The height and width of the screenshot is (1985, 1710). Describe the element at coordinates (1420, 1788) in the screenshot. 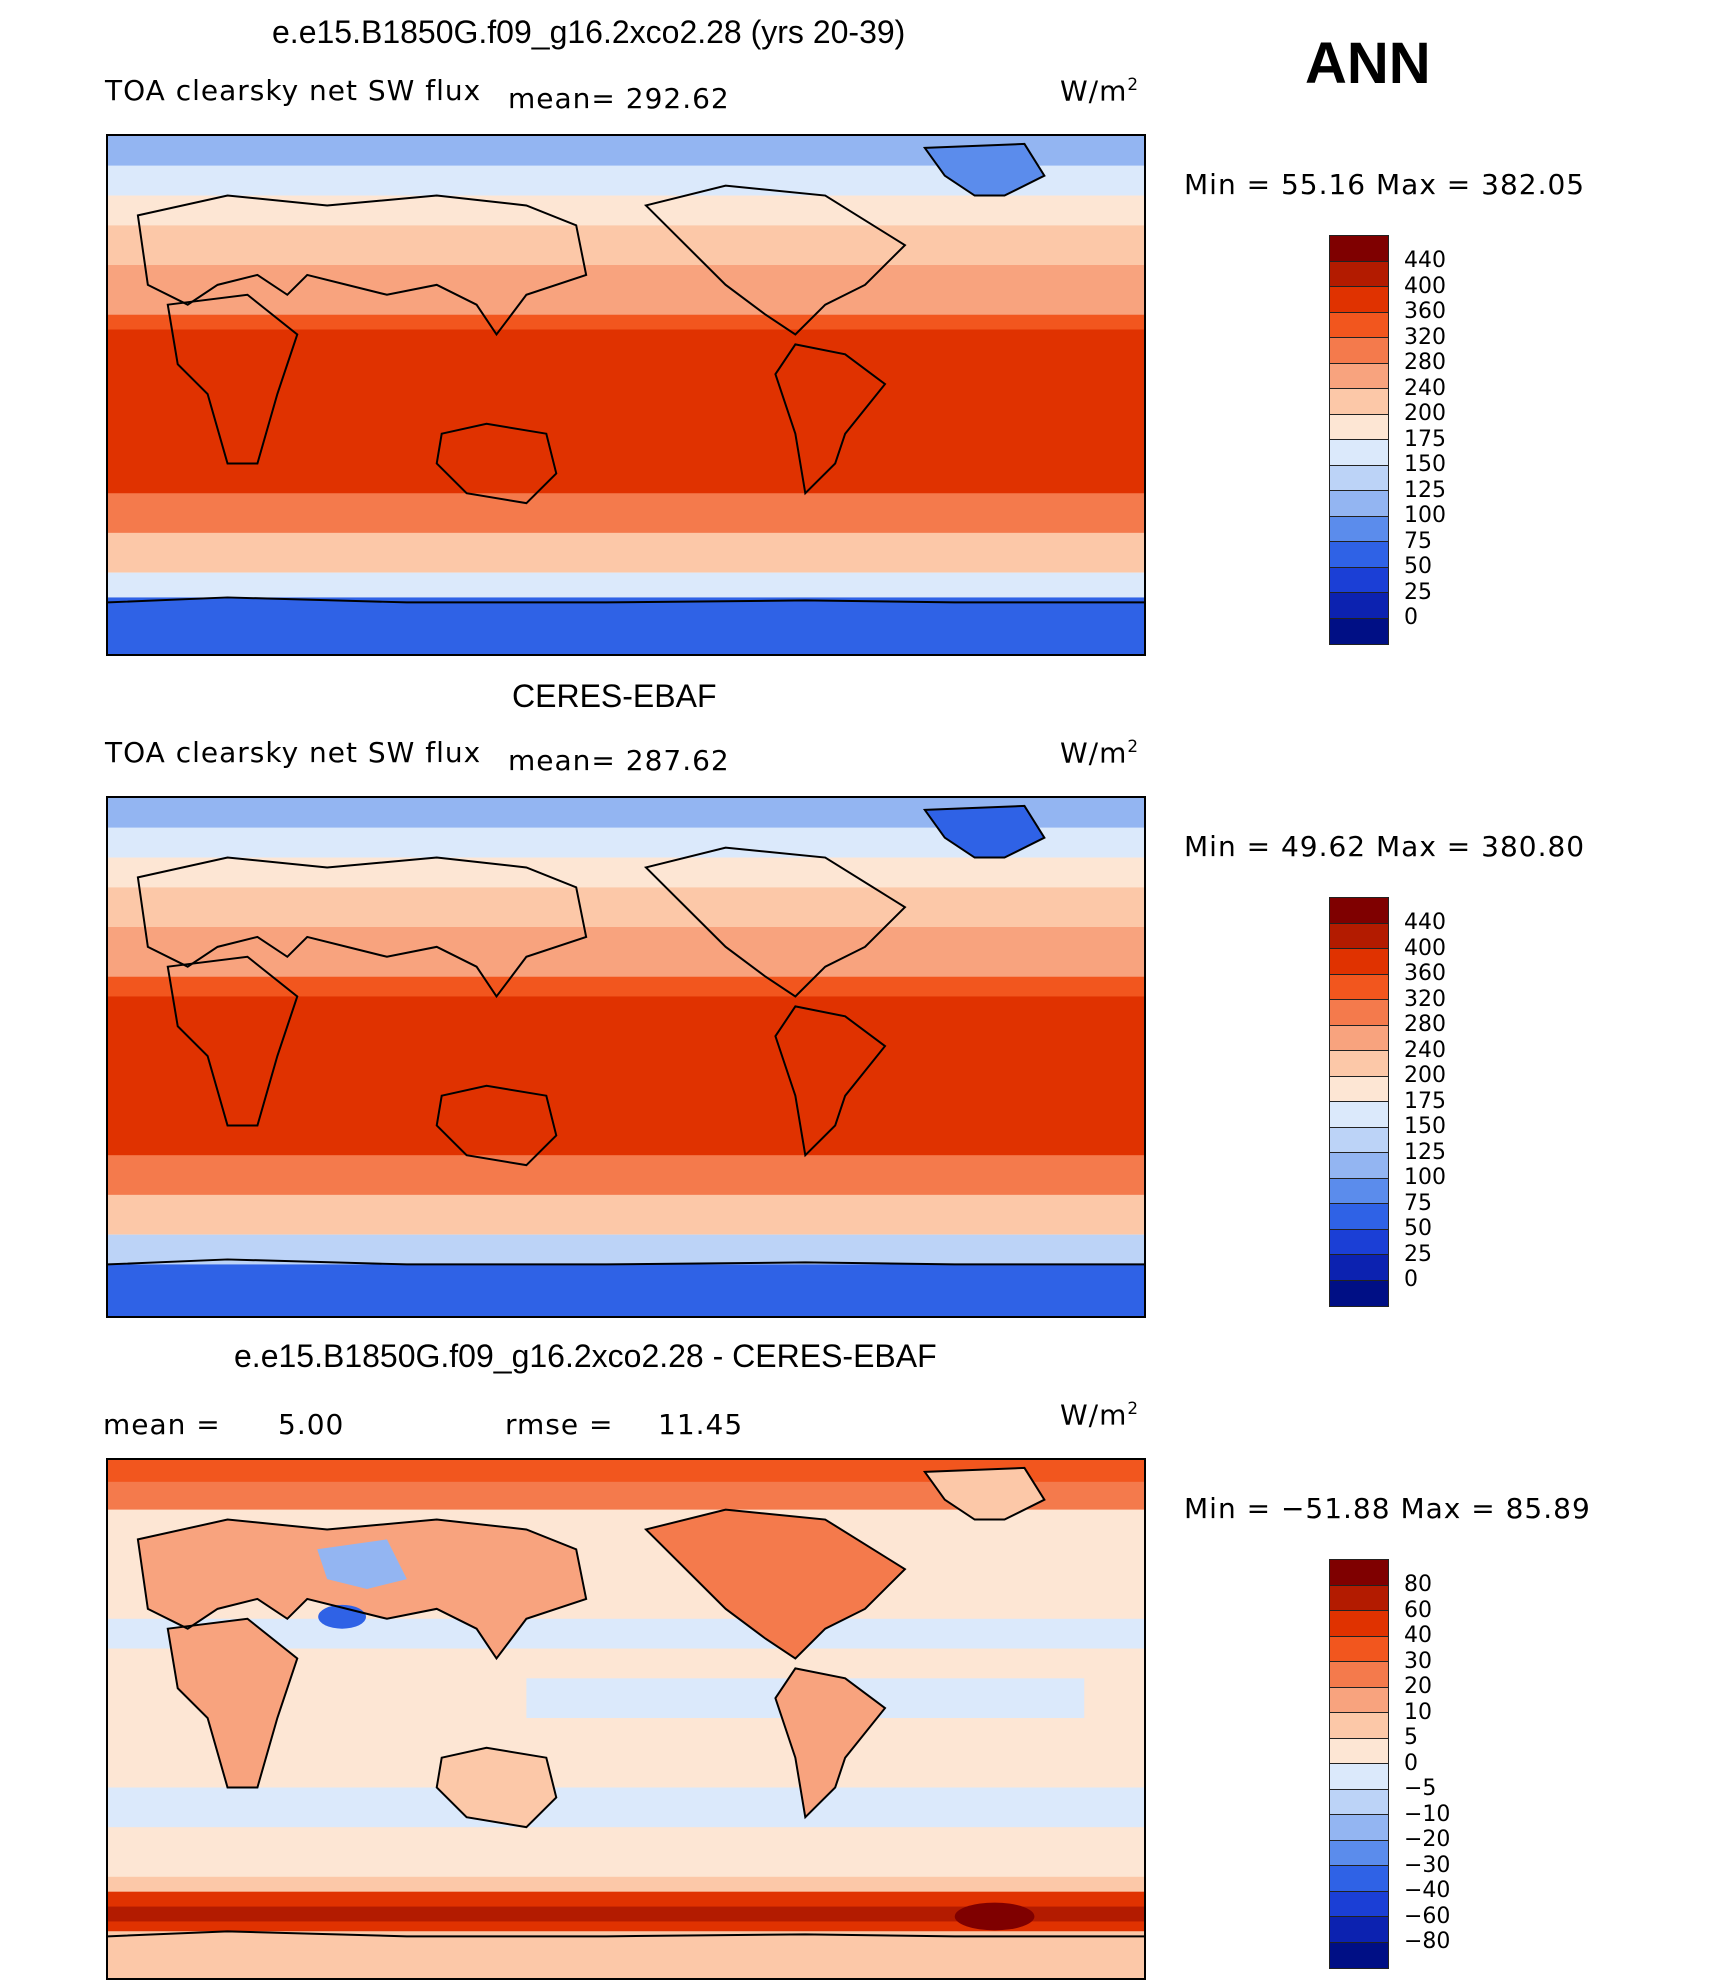

I see `panel3-tick: −5` at that location.